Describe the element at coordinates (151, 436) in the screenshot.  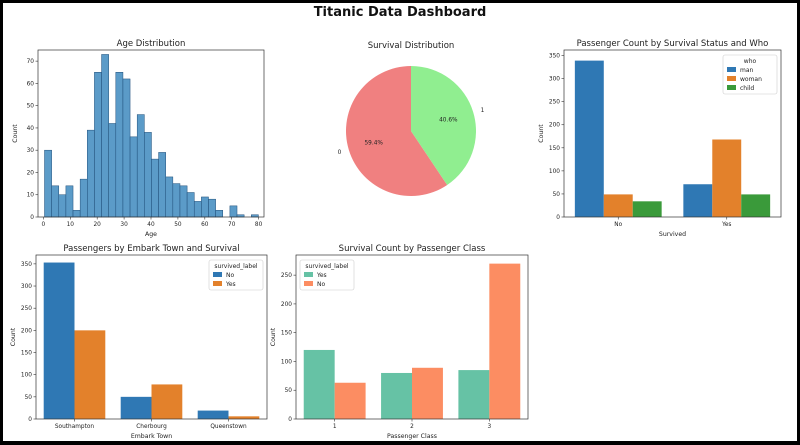
I see `x-axis-label: Embark Town` at that location.